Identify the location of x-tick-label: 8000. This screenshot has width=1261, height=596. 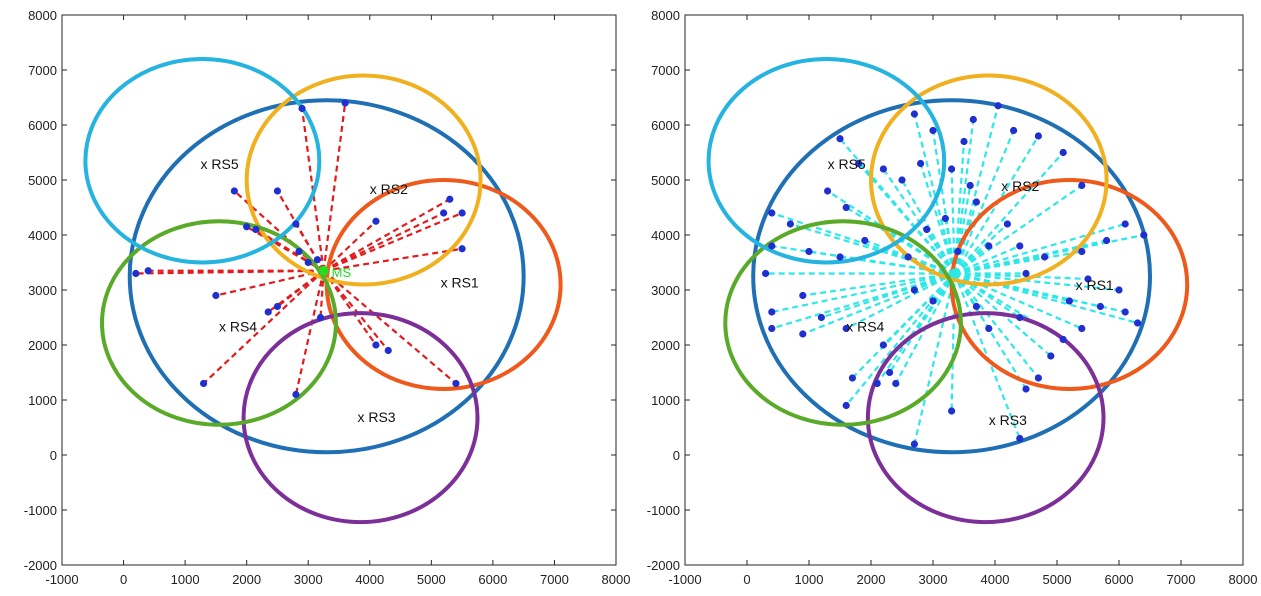
(1243, 579).